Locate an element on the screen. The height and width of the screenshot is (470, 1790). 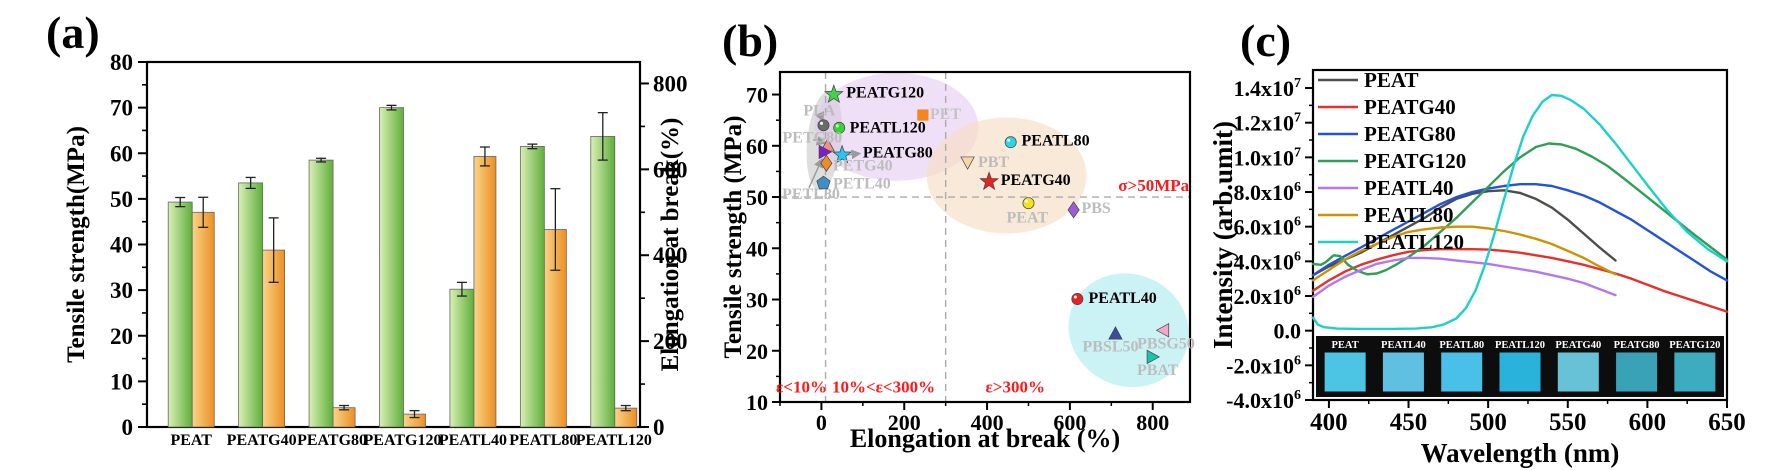
category-label: PEATG40 is located at coordinates (262, 440).